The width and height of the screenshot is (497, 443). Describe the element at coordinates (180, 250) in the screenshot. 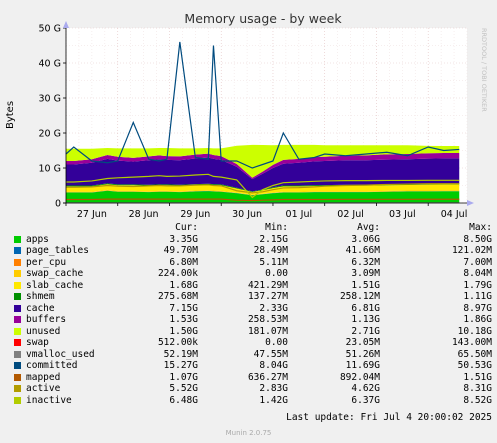

I see `legend-cur: 49.70M` at that location.